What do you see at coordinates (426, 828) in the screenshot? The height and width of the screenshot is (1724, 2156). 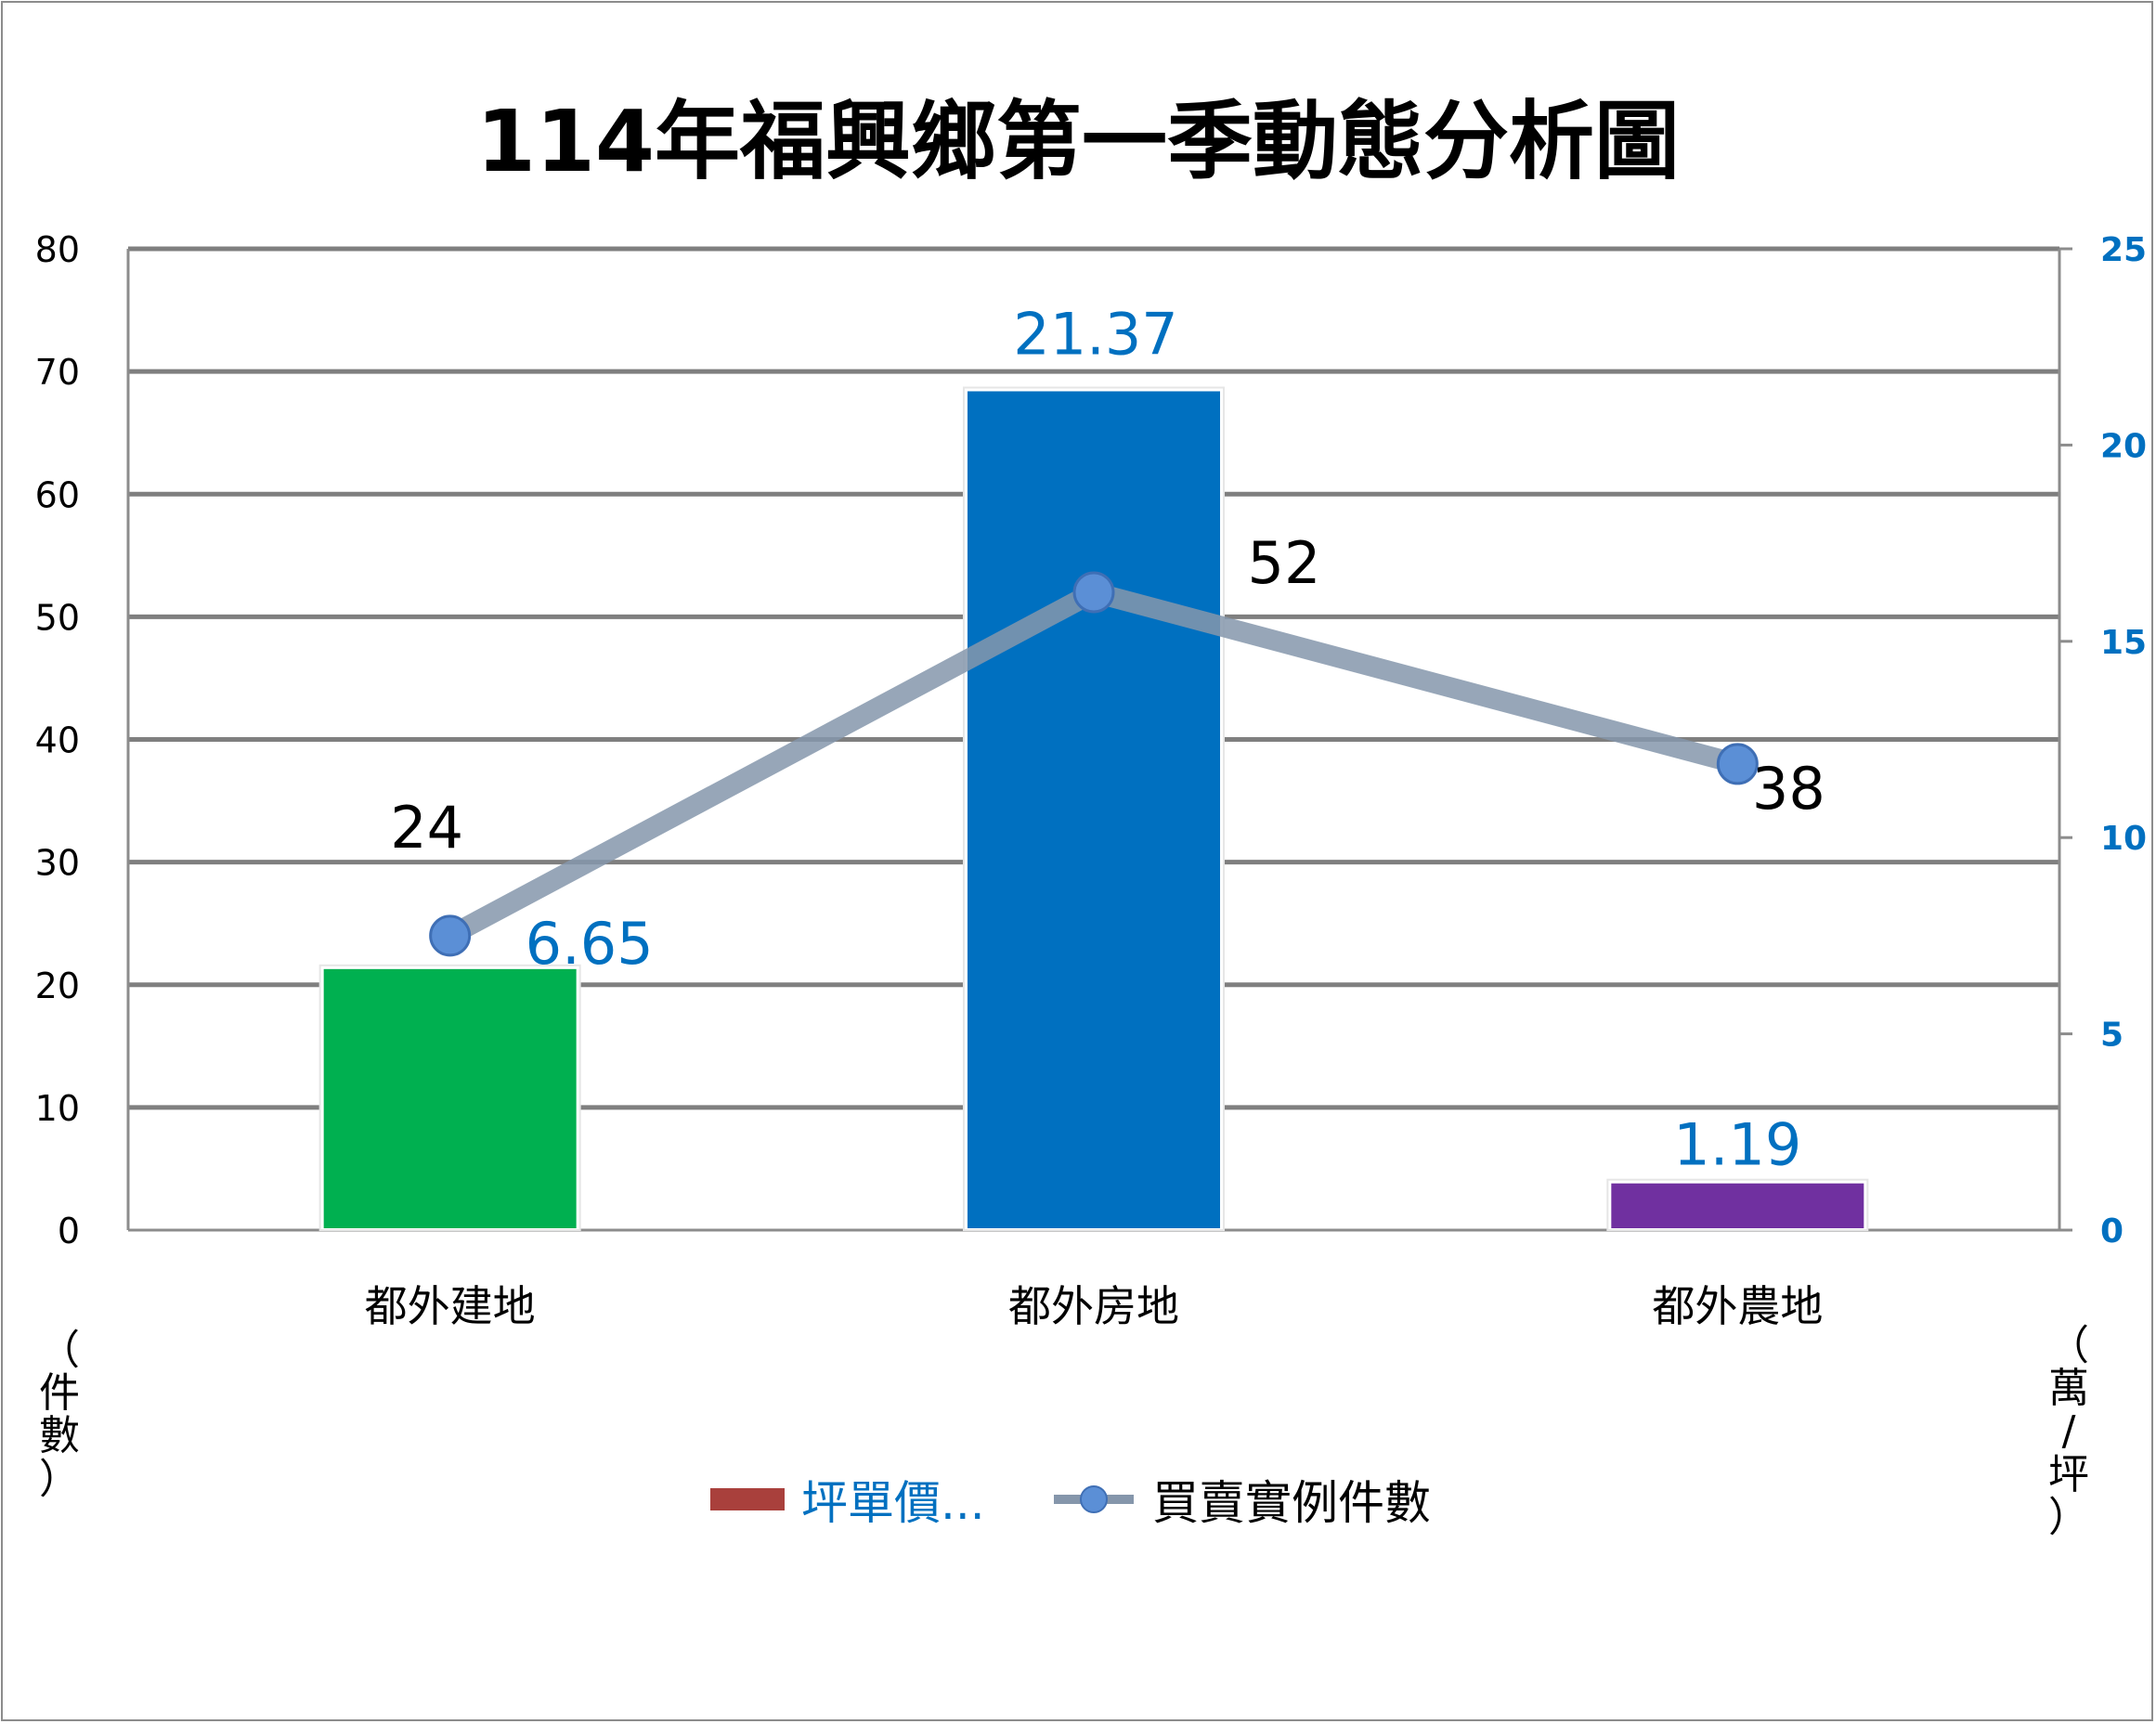 I see `line-value-label: 24` at bounding box center [426, 828].